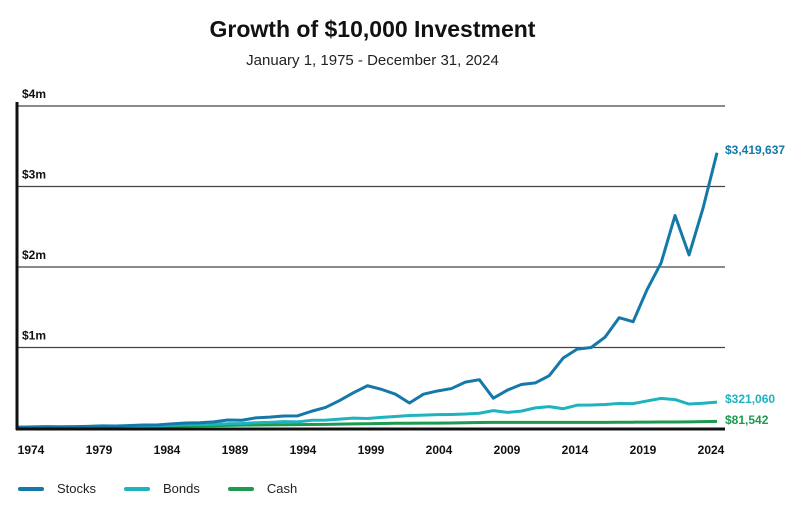  Describe the element at coordinates (34, 255) in the screenshot. I see `y-tick-label: $2m` at that location.